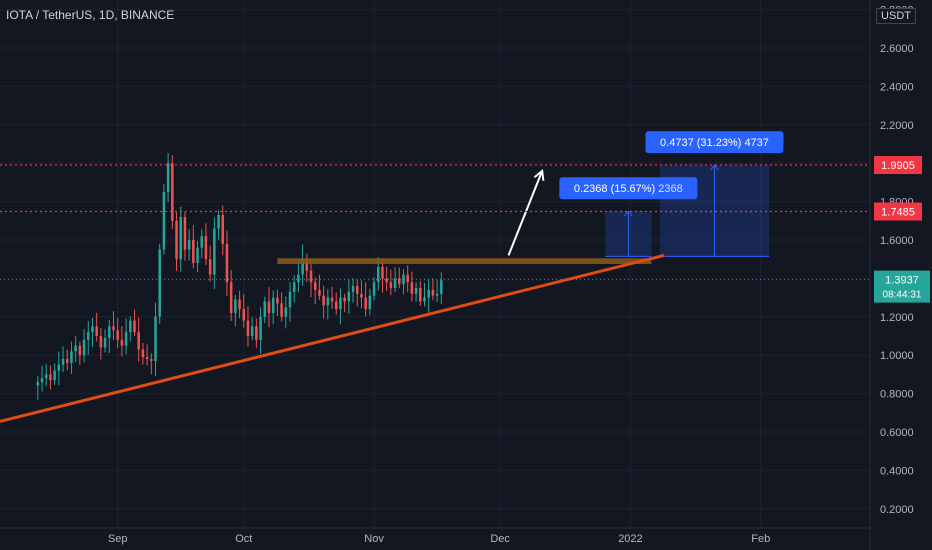  Describe the element at coordinates (464, 261) in the screenshot. I see `resistance-zone` at that location.